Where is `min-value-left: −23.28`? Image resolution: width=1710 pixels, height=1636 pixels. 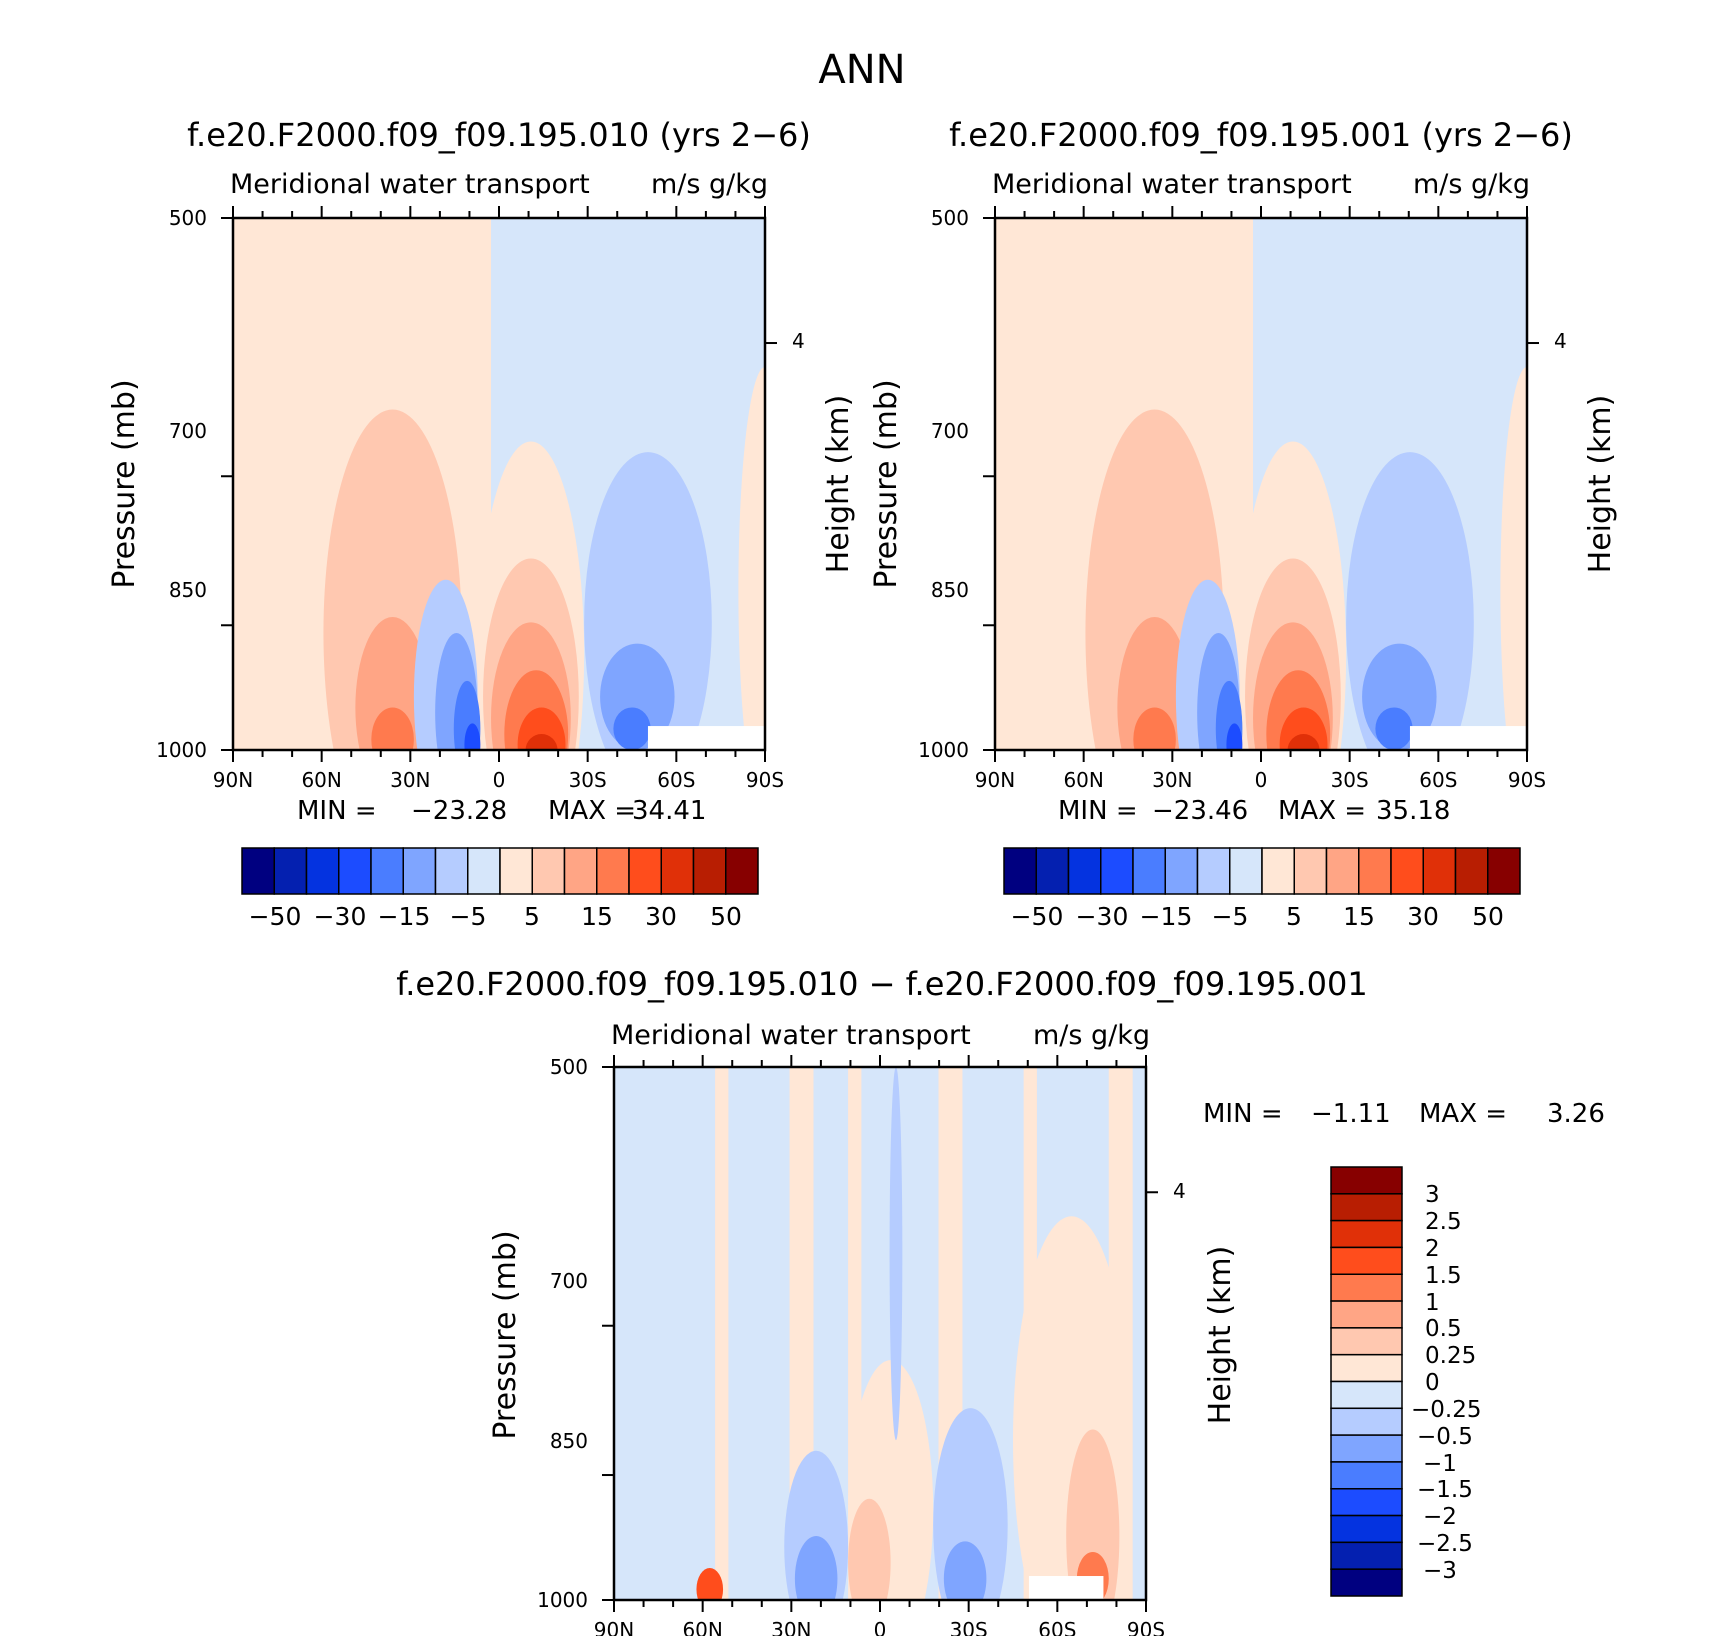 min-value-left: −23.28 is located at coordinates (459, 811).